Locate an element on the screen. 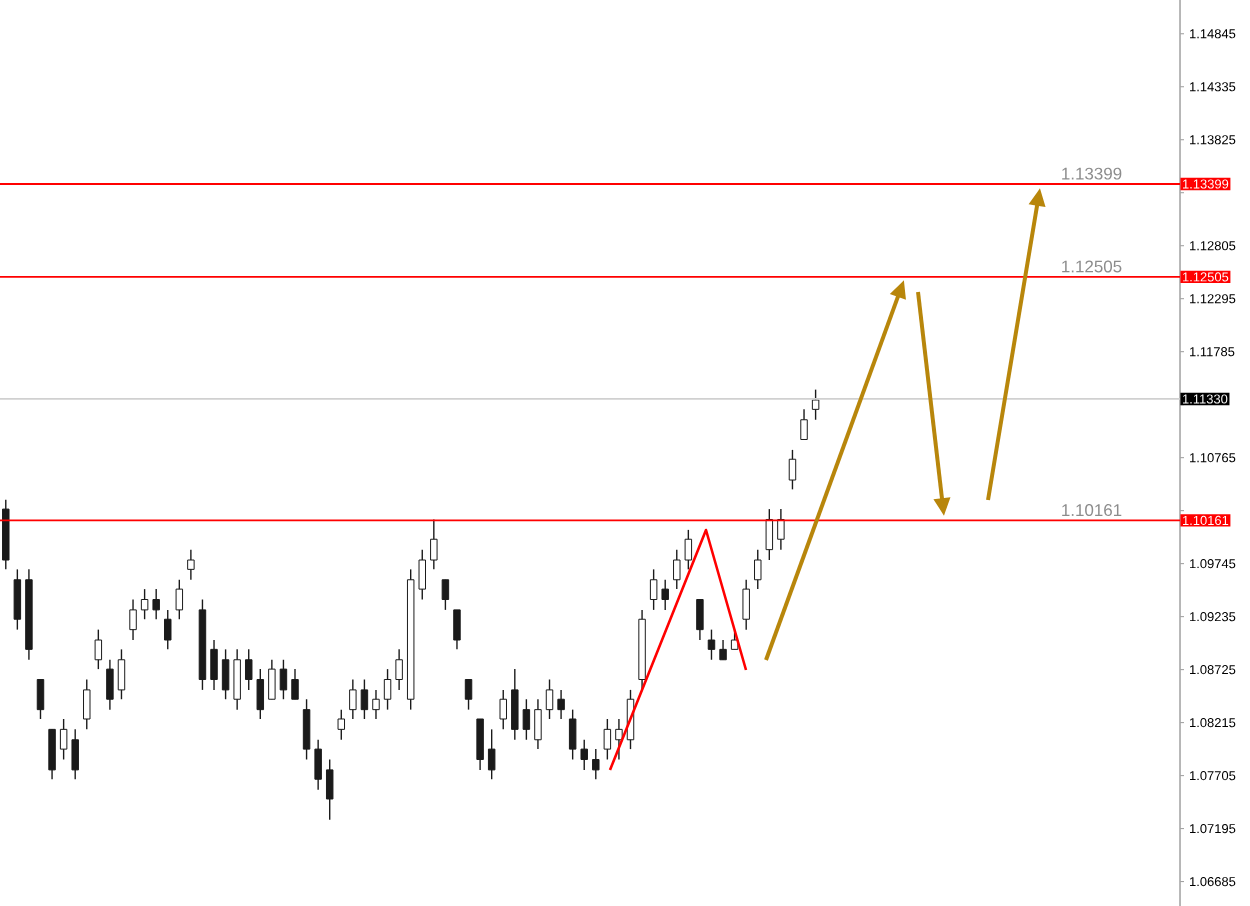 This screenshot has width=1250, height=906. annotation: 1.12505 is located at coordinates (1092, 266).